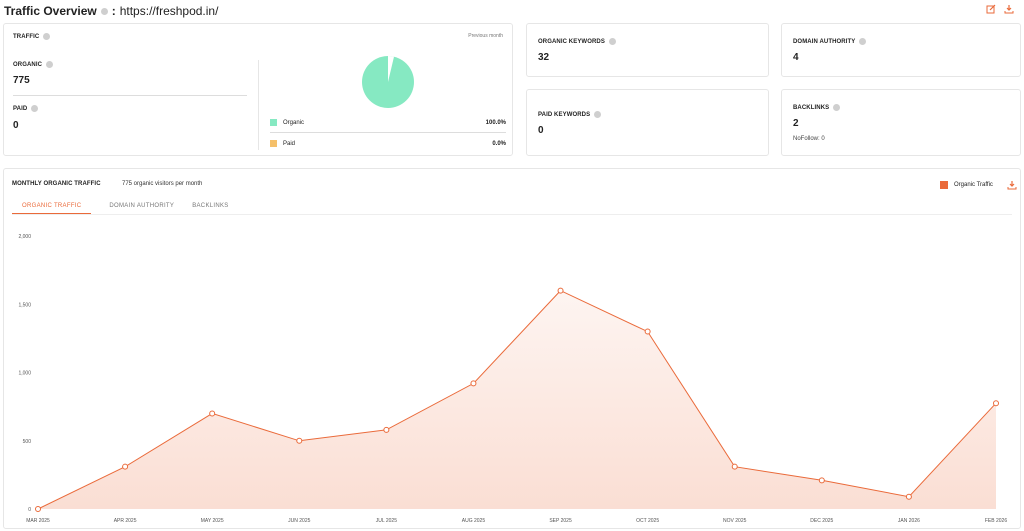 The image size is (1024, 531). What do you see at coordinates (125, 521) in the screenshot?
I see `x-tick-label: APR 2025` at bounding box center [125, 521].